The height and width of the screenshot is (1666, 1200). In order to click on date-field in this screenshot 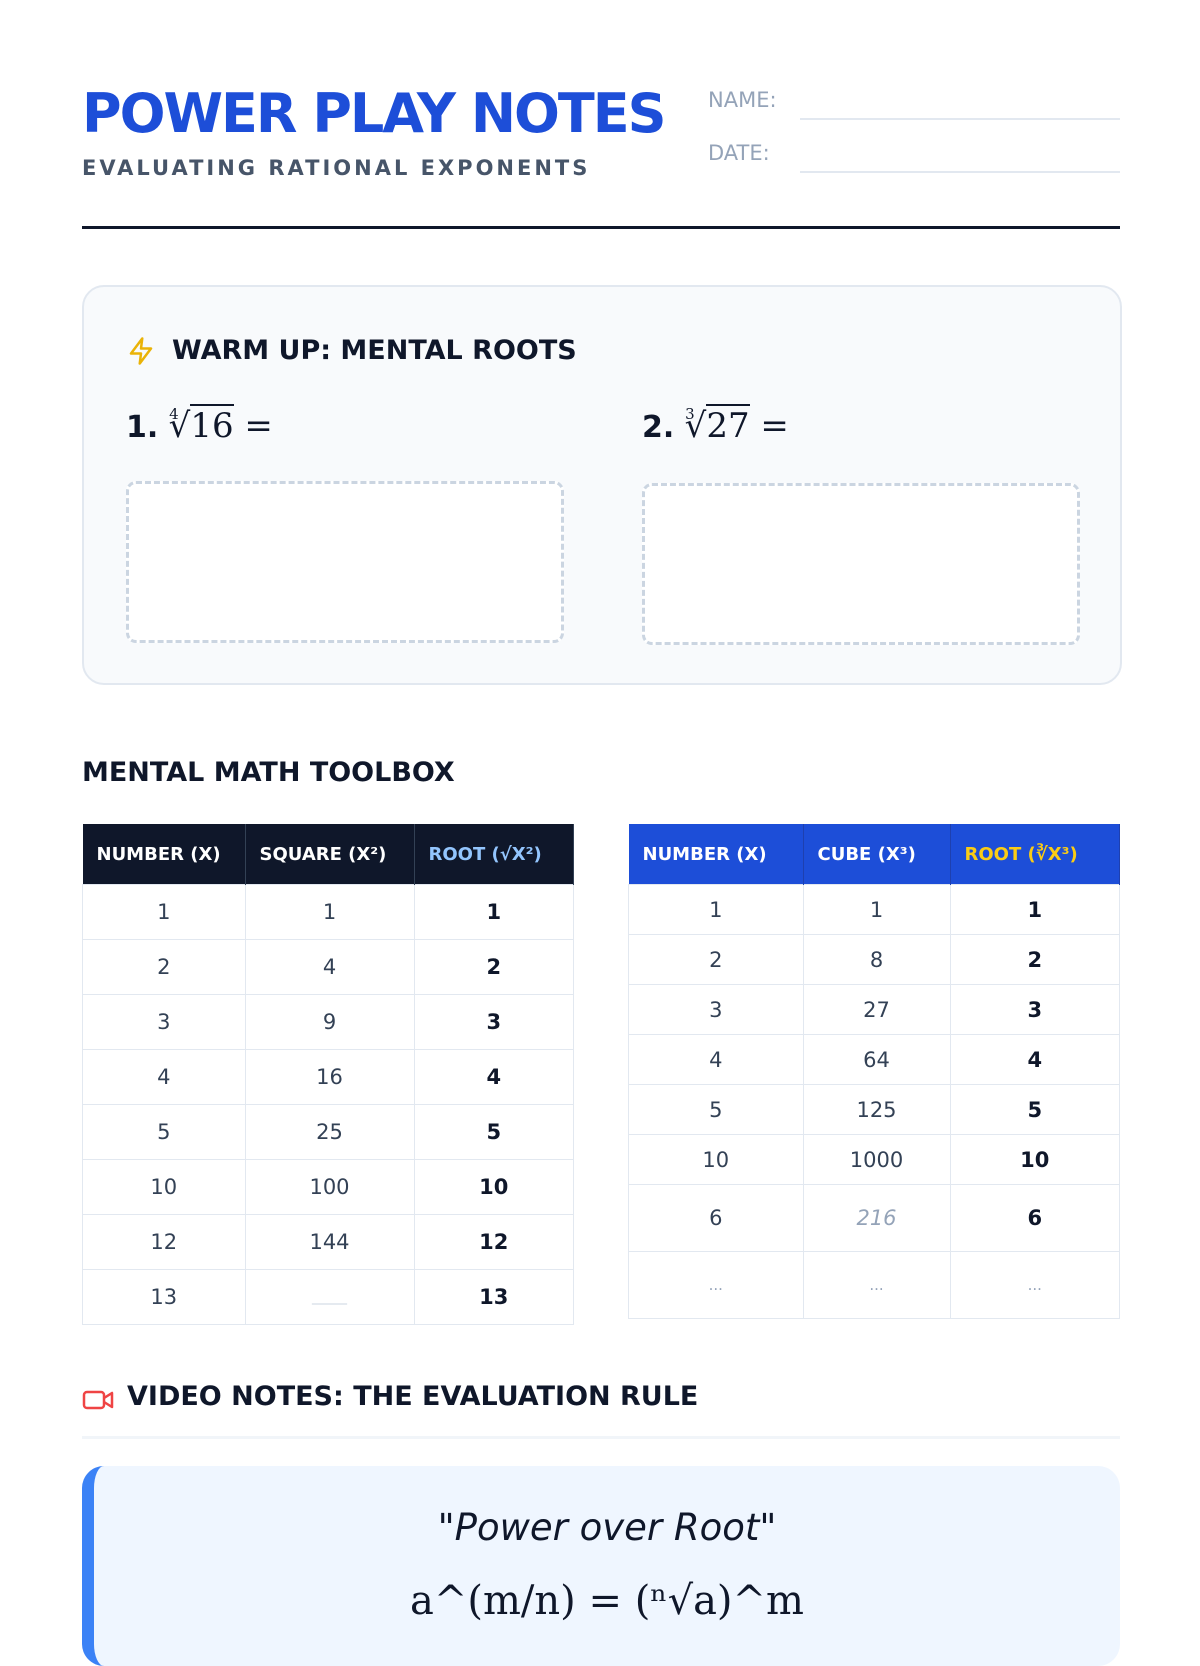, I will do `click(960, 172)`.